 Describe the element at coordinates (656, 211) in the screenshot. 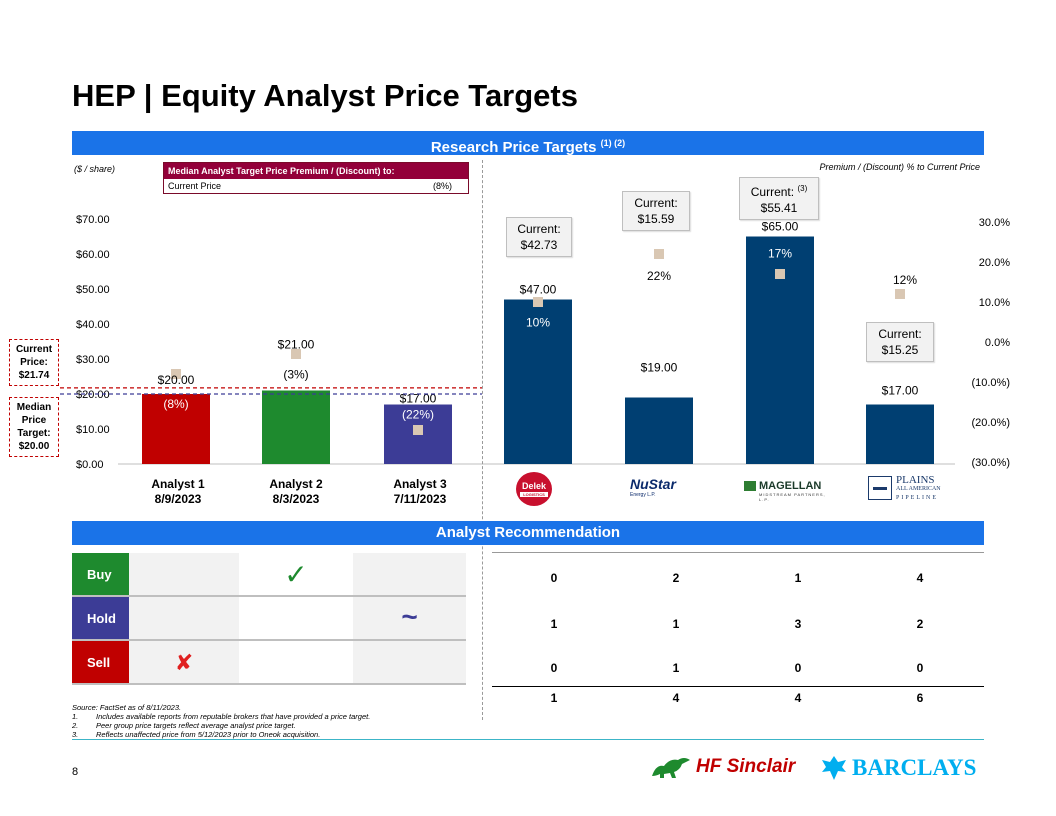

I see `callout-peer-2: Current: $15.59` at that location.